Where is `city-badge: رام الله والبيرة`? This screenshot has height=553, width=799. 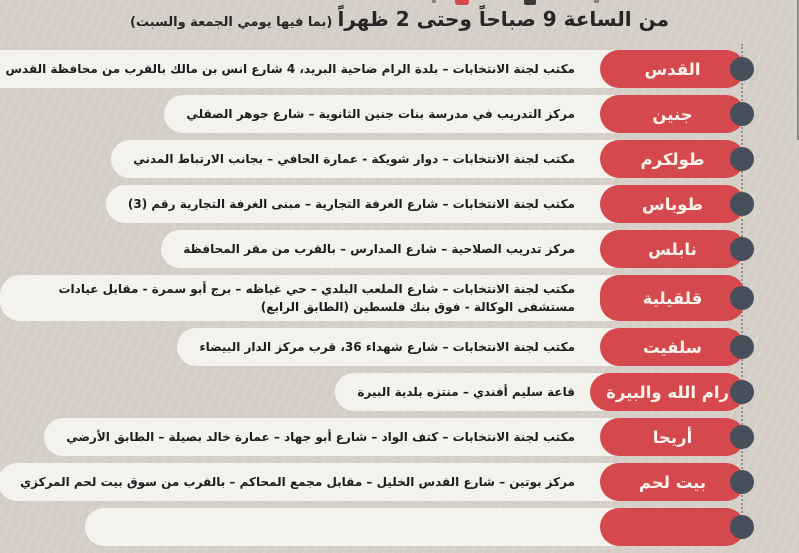
city-badge: رام الله والبيرة is located at coordinates (667, 392).